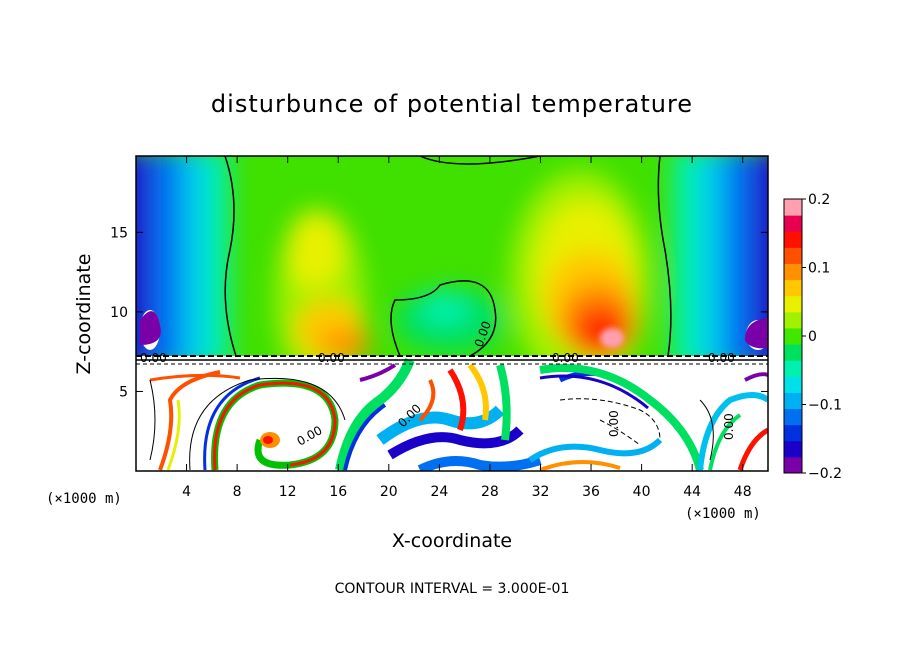 This screenshot has height=654, width=904. Describe the element at coordinates (123, 392) in the screenshot. I see `y-tick-label: 5` at that location.